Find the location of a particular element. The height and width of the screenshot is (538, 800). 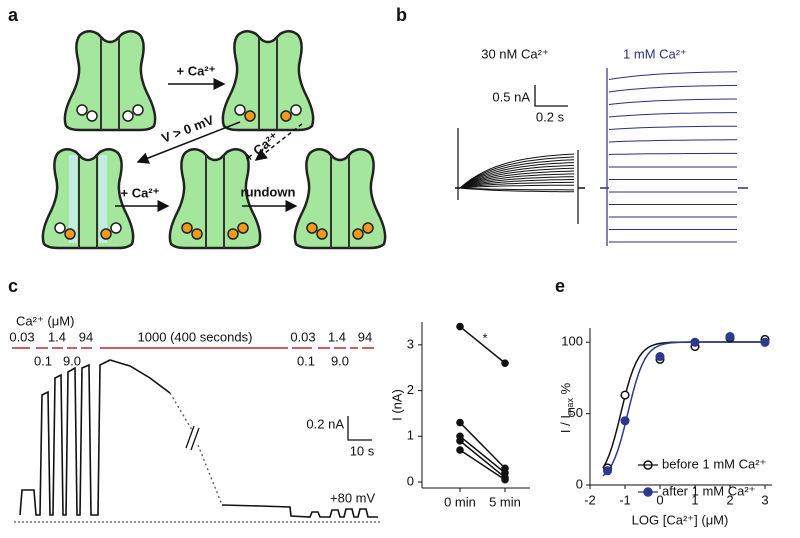

conc-label: 9.0 is located at coordinates (72, 360).